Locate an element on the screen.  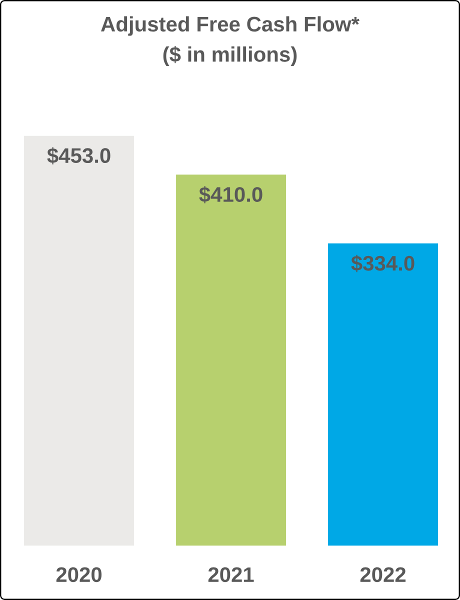
data-label: $453.0 is located at coordinates (78, 155).